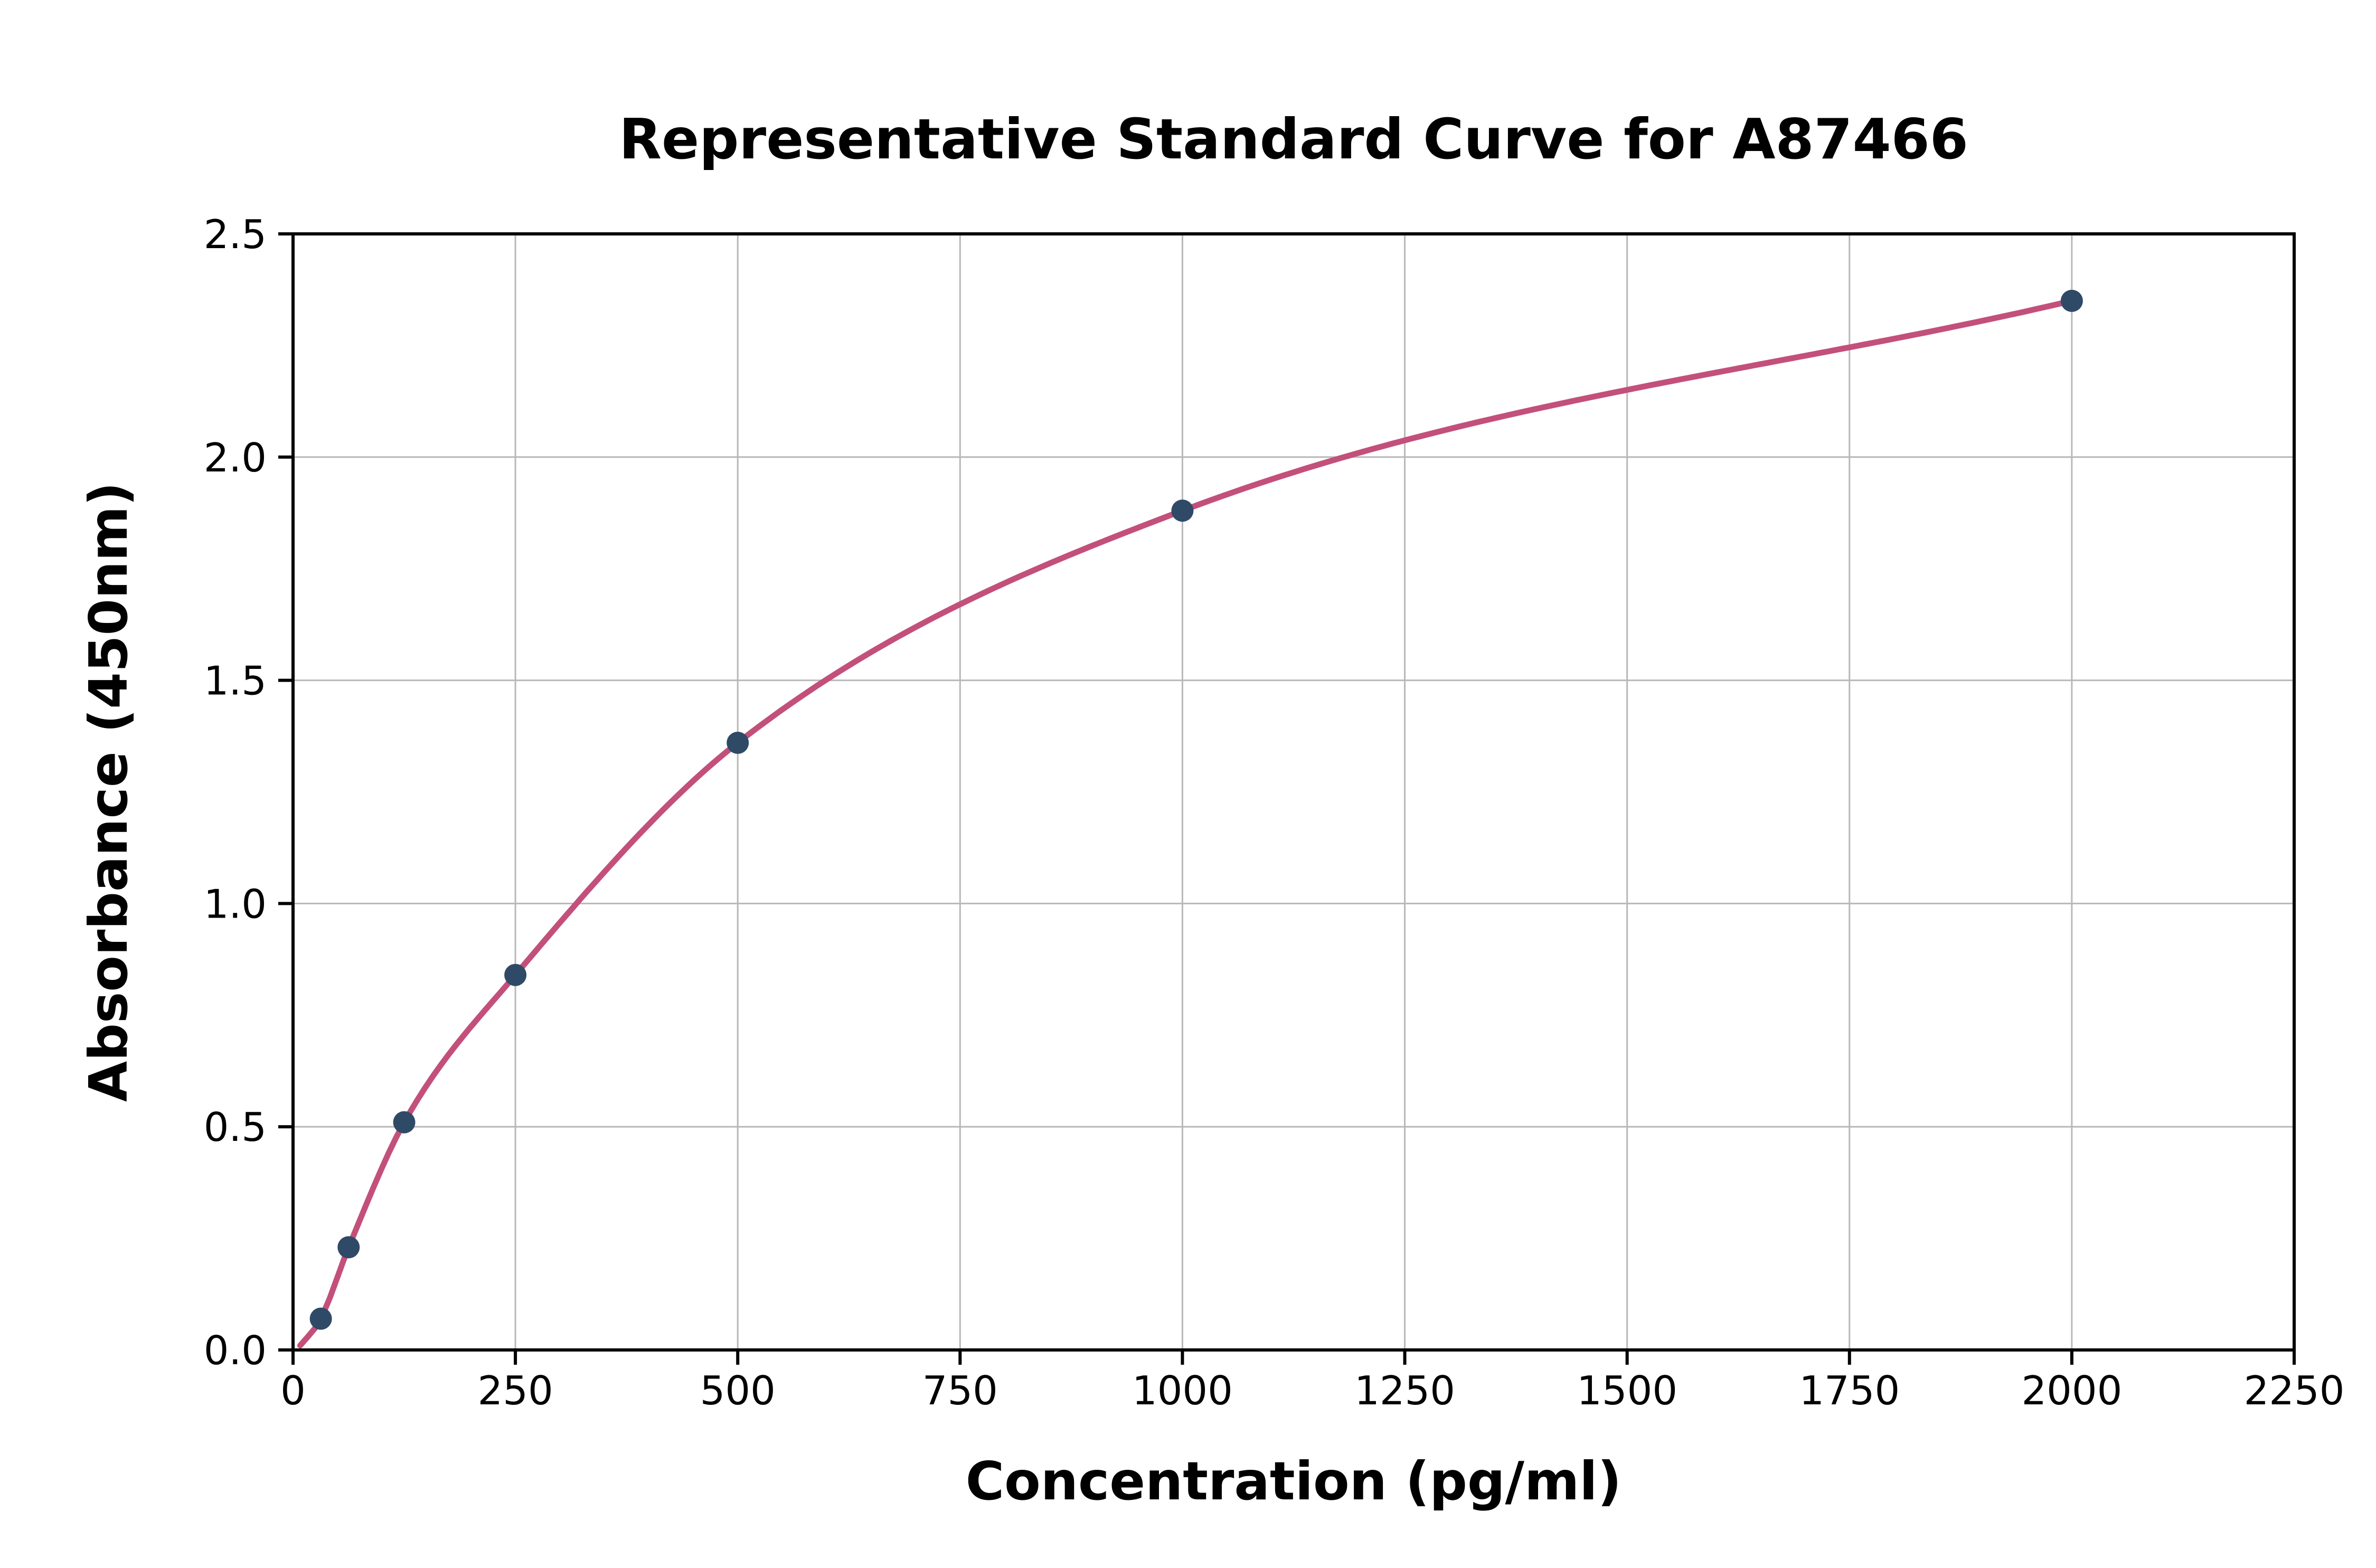 This screenshot has height=1568, width=2376. I want to click on x-tick-label: 1750, so click(1850, 1390).